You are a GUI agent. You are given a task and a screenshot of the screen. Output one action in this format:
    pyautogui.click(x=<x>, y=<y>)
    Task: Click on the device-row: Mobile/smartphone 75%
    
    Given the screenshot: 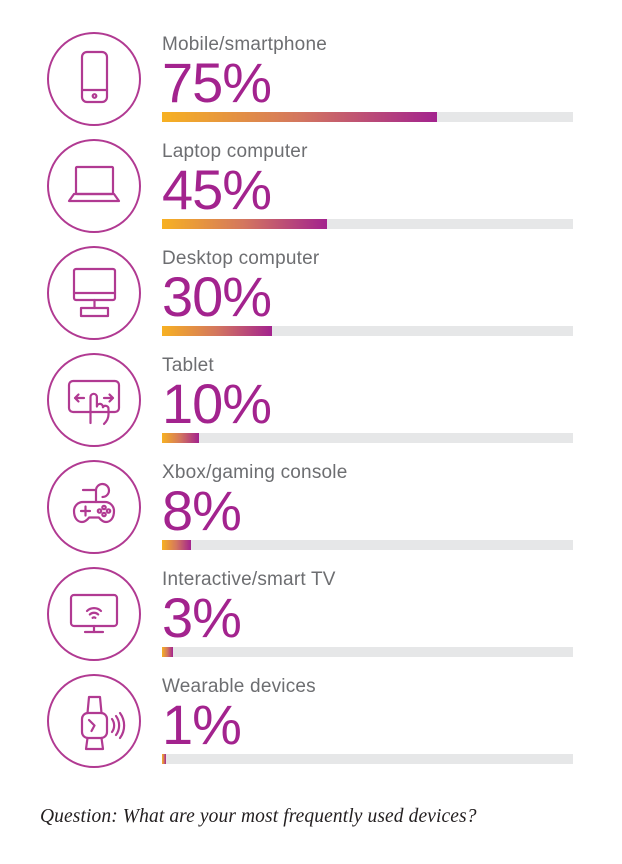 What is the action you would take?
    pyautogui.click(x=310, y=85)
    